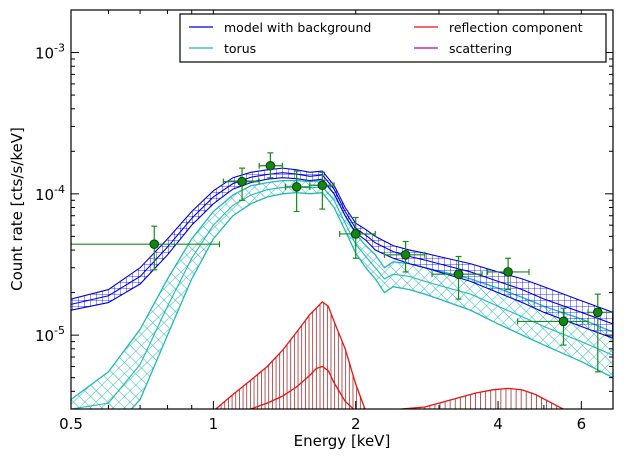 This screenshot has width=624, height=459. Describe the element at coordinates (342, 441) in the screenshot. I see `x-axis-label: Energy [keV]` at that location.